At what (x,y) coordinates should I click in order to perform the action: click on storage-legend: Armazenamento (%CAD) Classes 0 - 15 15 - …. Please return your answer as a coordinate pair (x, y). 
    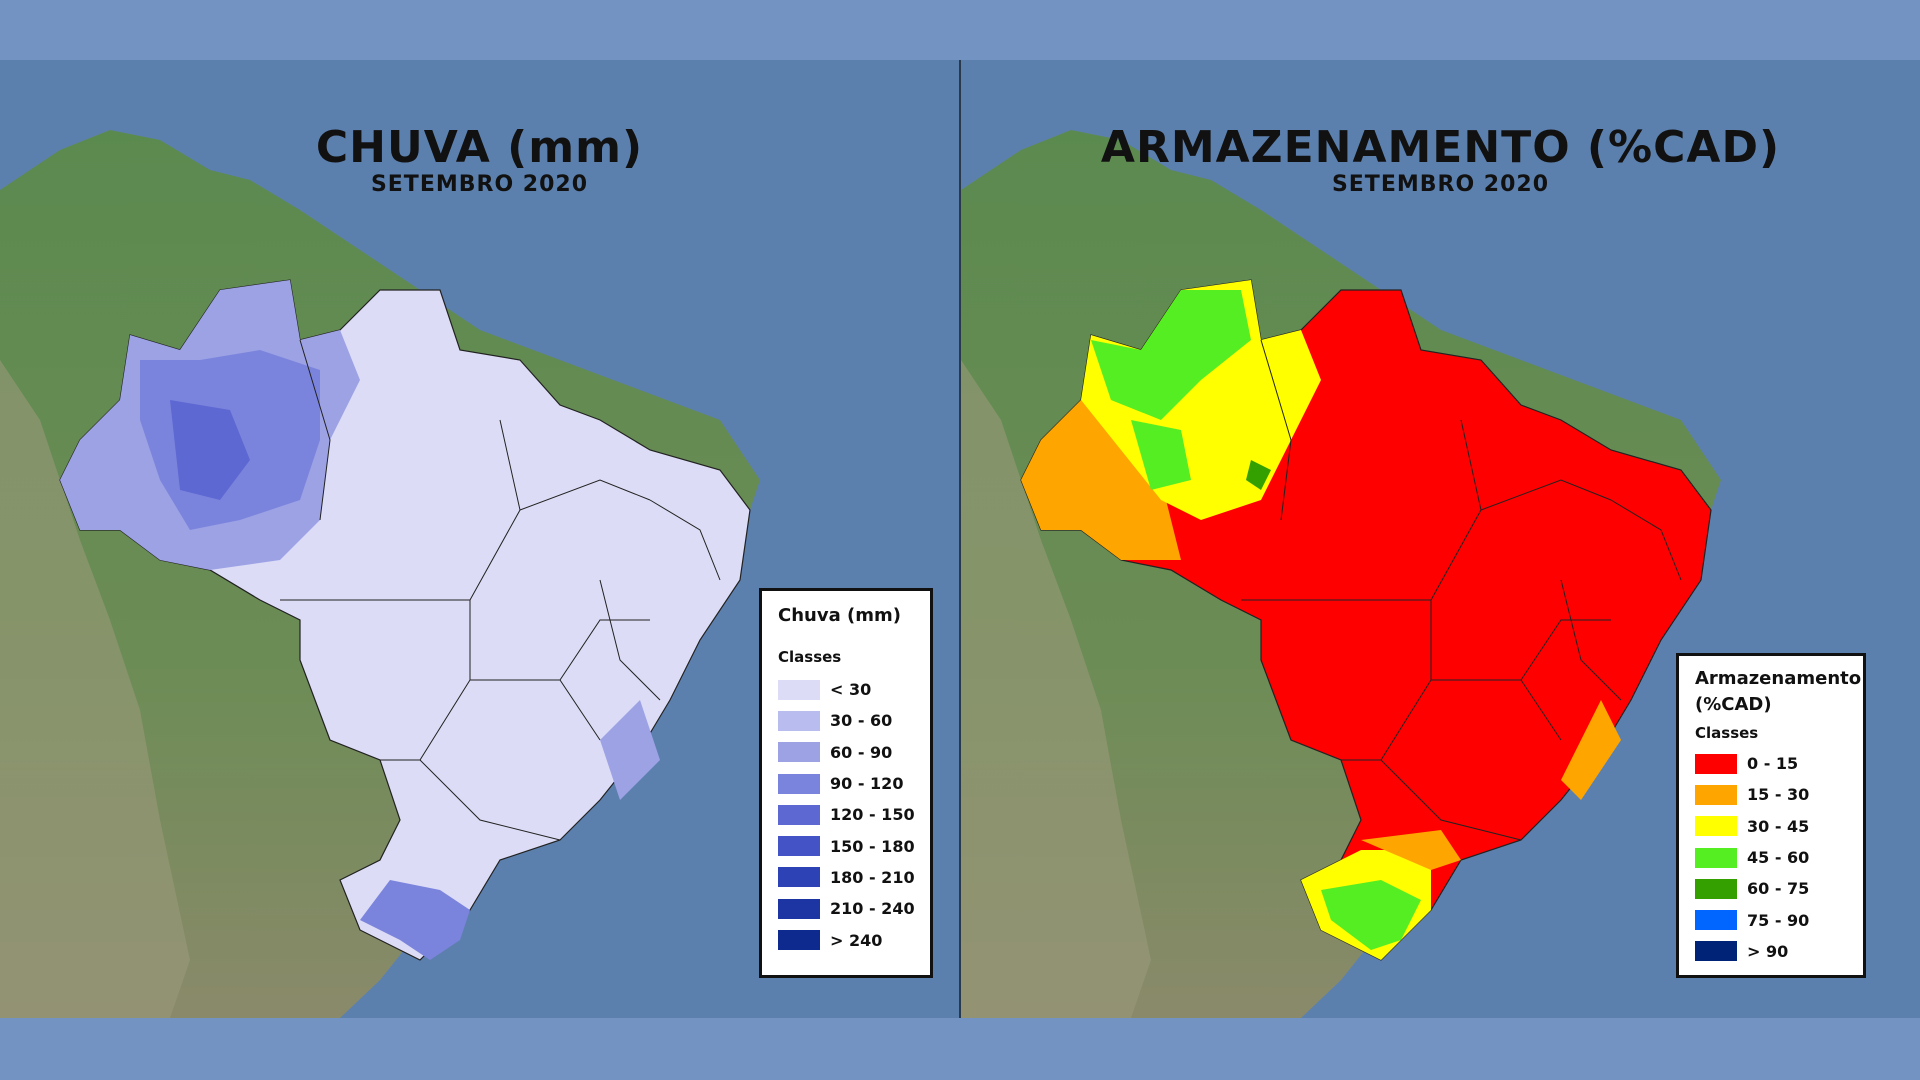
    Looking at the image, I should click on (1771, 815).